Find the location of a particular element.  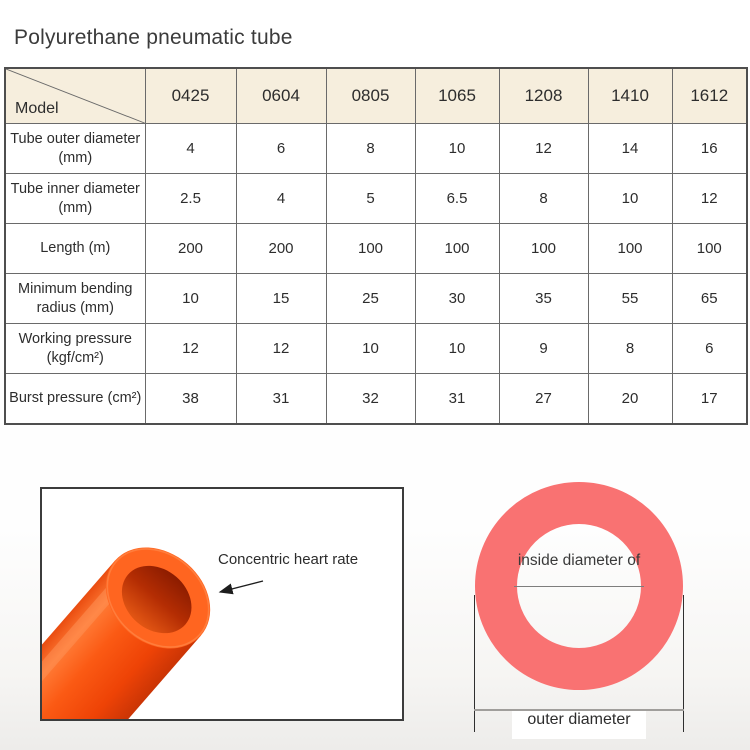

table-row: Tube outer diameter (mm) 4 6 8 10 12 14 16 is located at coordinates (376, 148).